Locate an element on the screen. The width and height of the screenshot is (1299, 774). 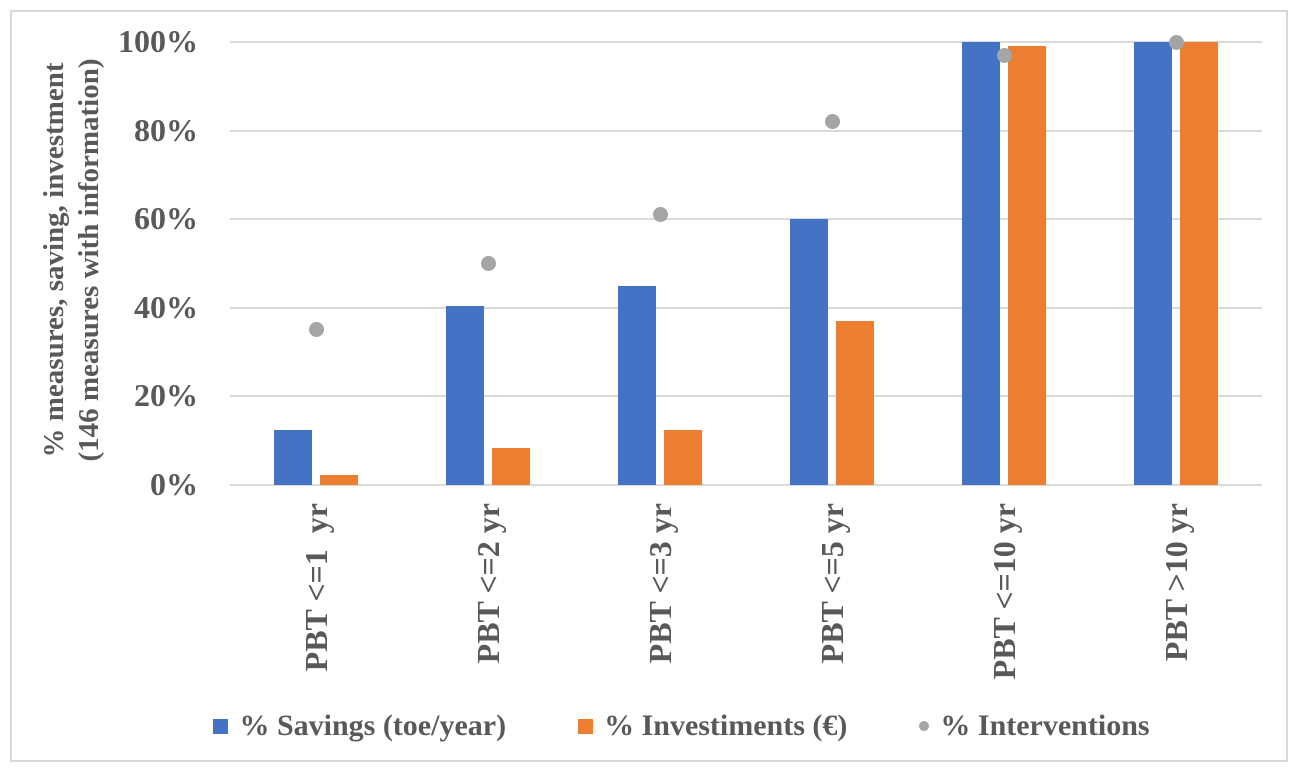
legend-item: % Investiments (€) is located at coordinates (712, 726).